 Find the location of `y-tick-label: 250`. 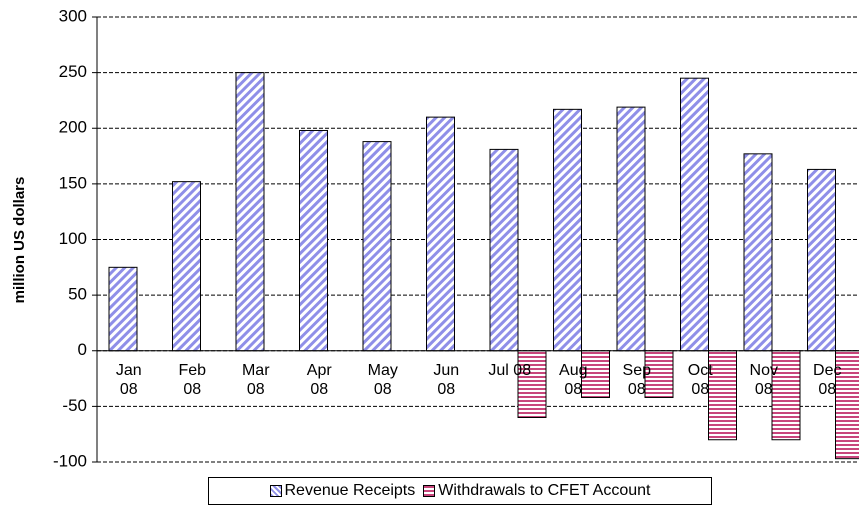

y-tick-label: 250 is located at coordinates (73, 71).